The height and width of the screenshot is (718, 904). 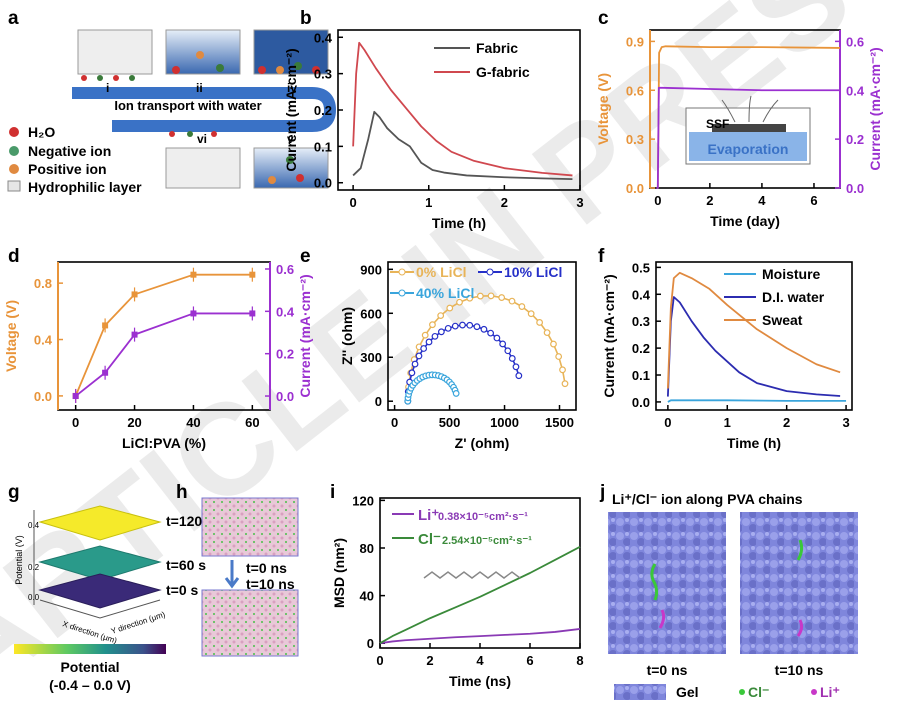 What do you see at coordinates (579, 660) in the screenshot?
I see `x-tick-label-i: 8` at bounding box center [579, 660].